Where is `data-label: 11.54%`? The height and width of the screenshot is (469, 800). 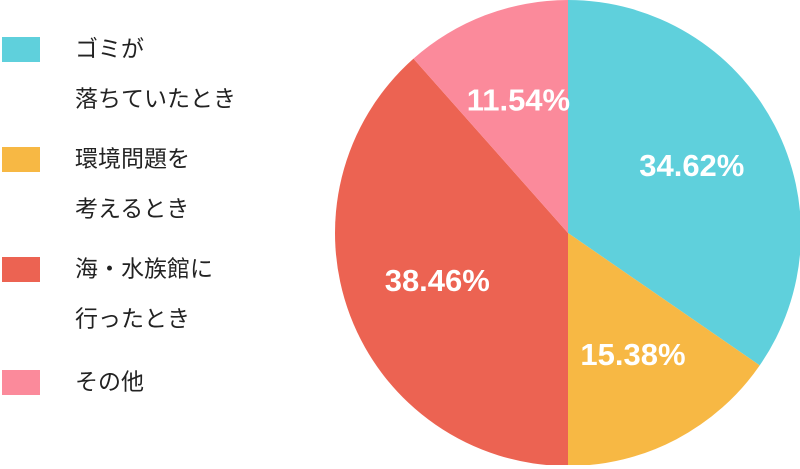 data-label: 11.54% is located at coordinates (518, 99).